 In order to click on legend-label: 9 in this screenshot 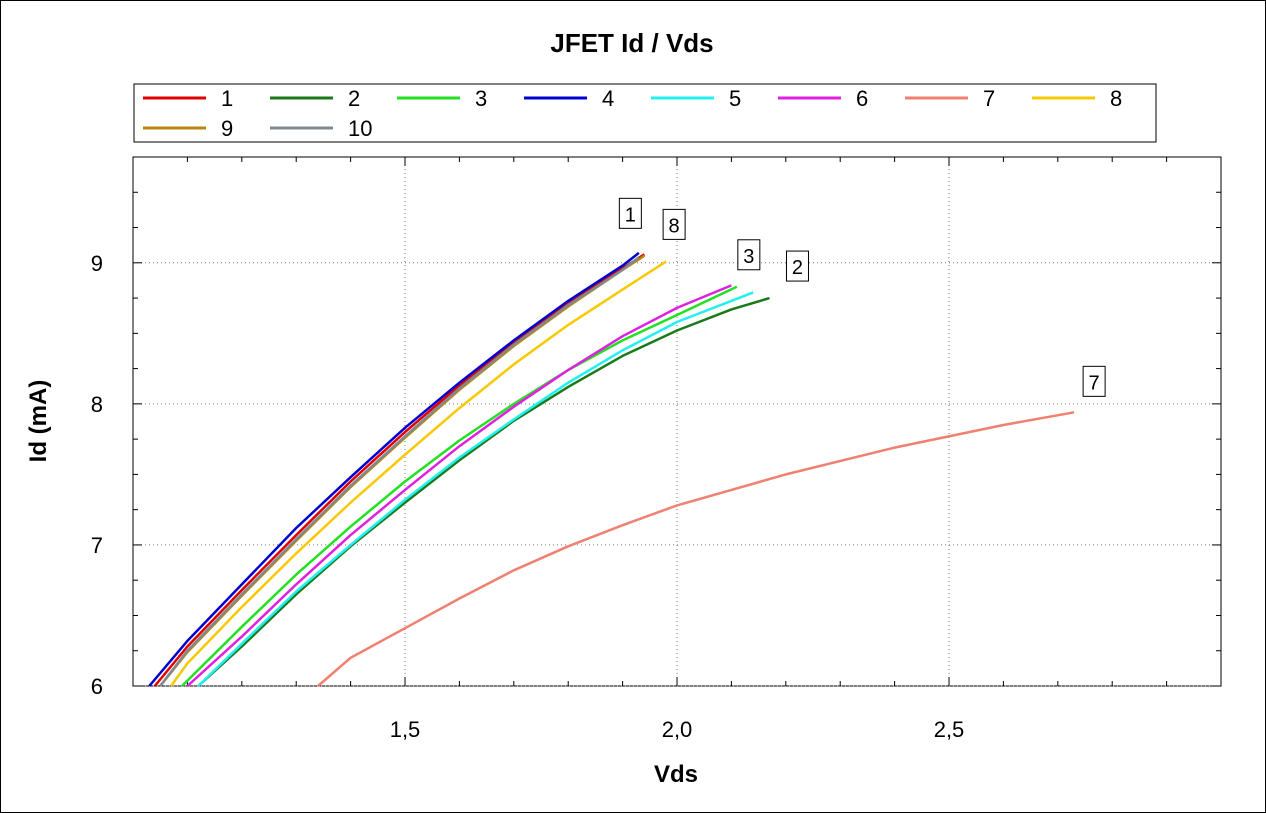, I will do `click(227, 128)`.